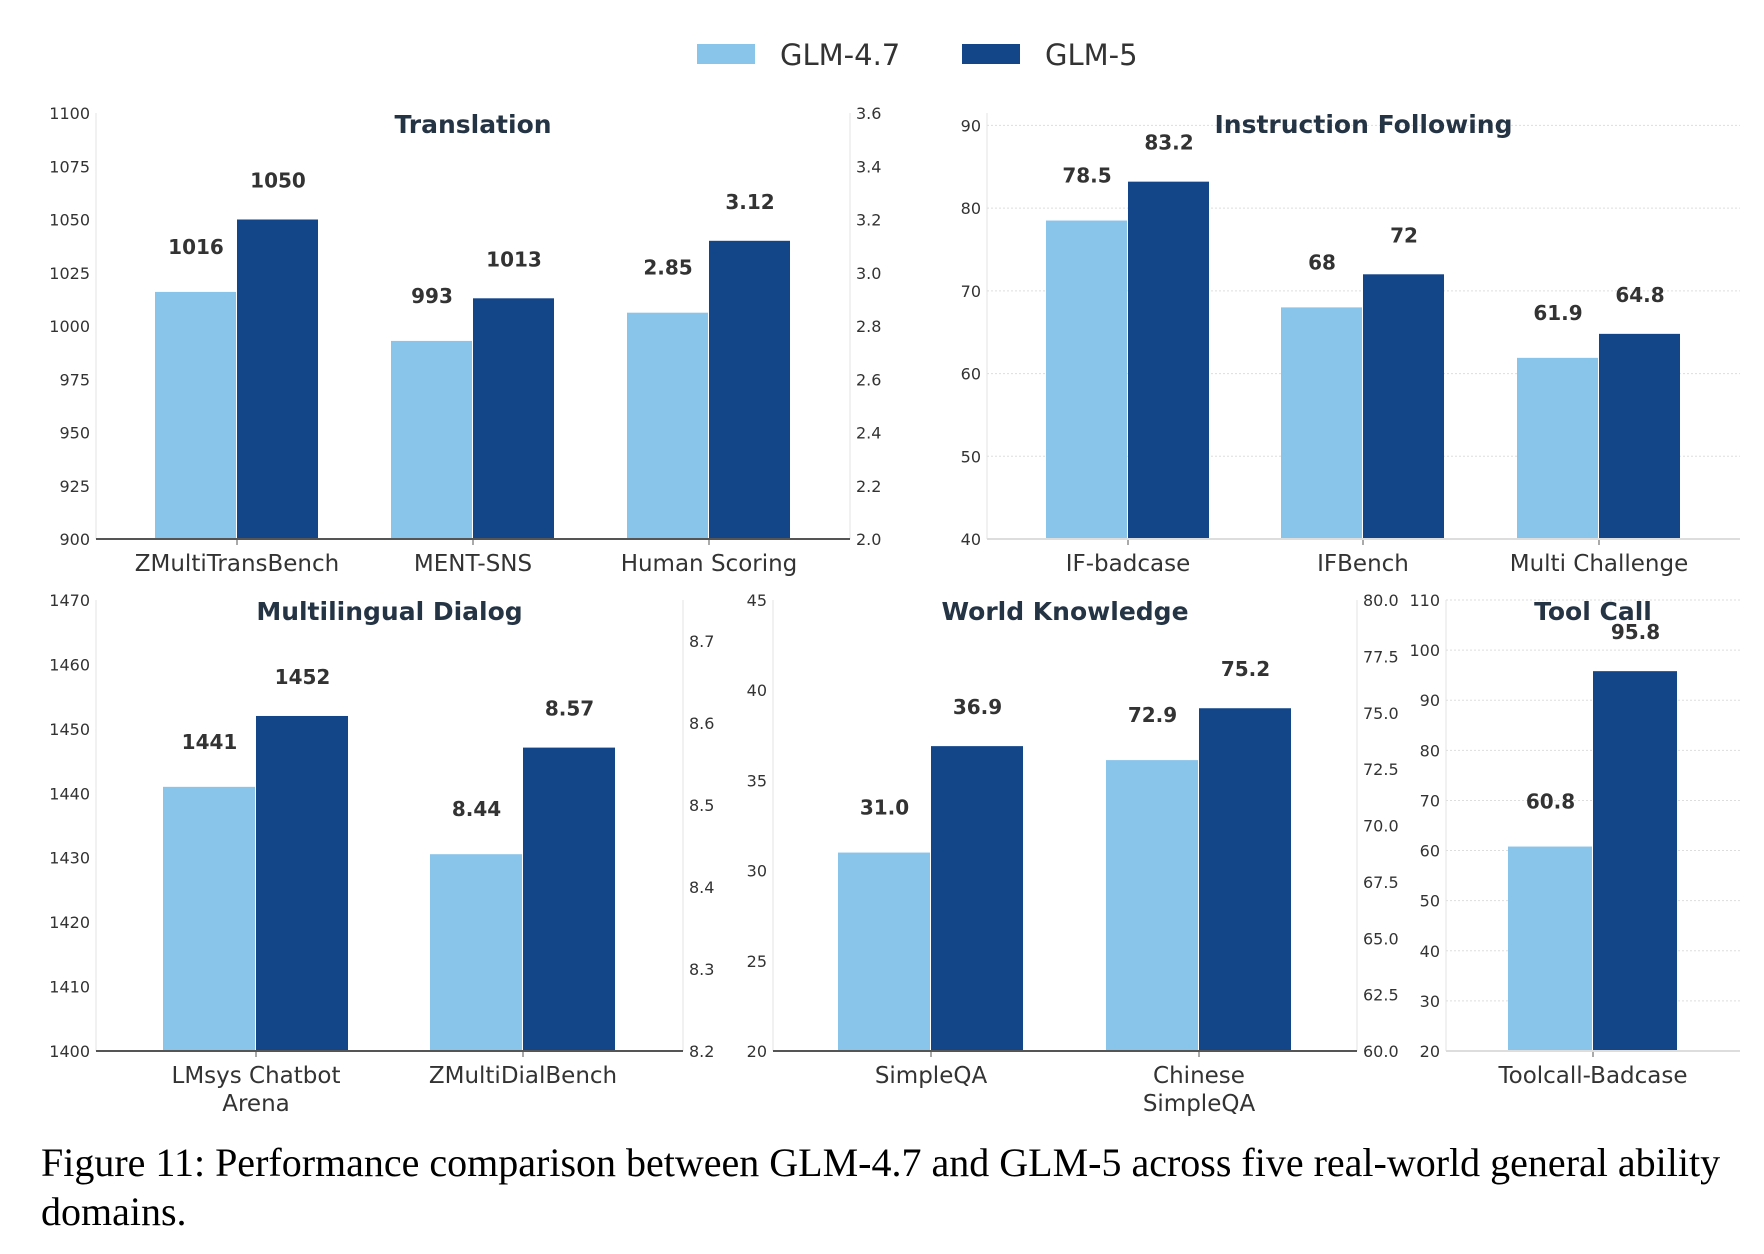 The width and height of the screenshot is (1764, 1254). Describe the element at coordinates (701, 723) in the screenshot. I see `y2-tick-label: 8.6` at that location.